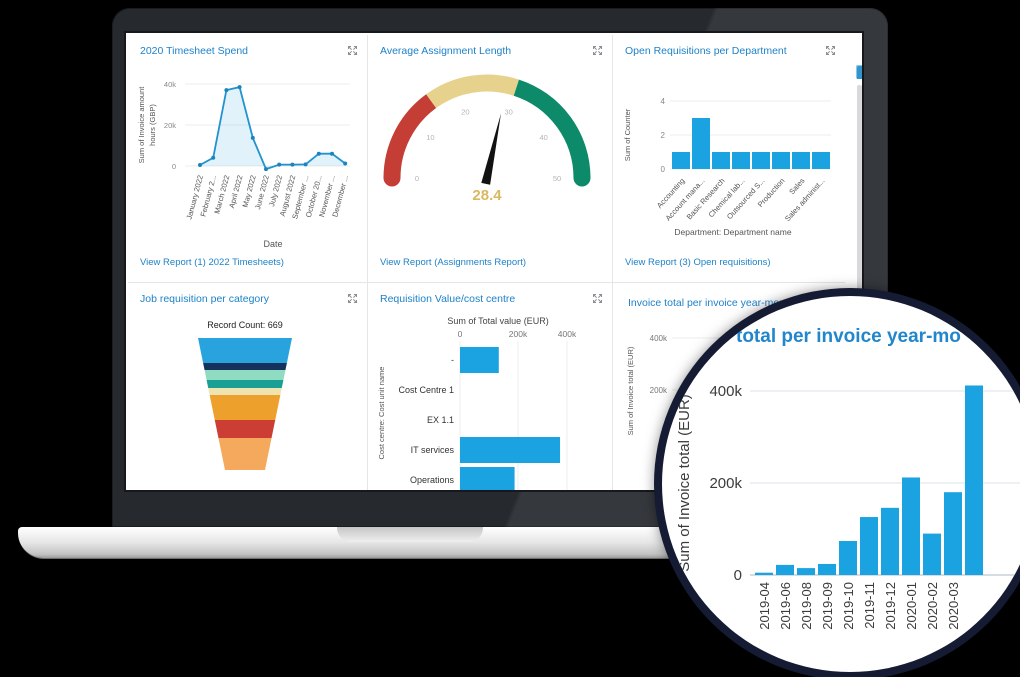  Describe the element at coordinates (141, 125) in the screenshot. I see `svg-text: Sum of Invoice amount` at that location.